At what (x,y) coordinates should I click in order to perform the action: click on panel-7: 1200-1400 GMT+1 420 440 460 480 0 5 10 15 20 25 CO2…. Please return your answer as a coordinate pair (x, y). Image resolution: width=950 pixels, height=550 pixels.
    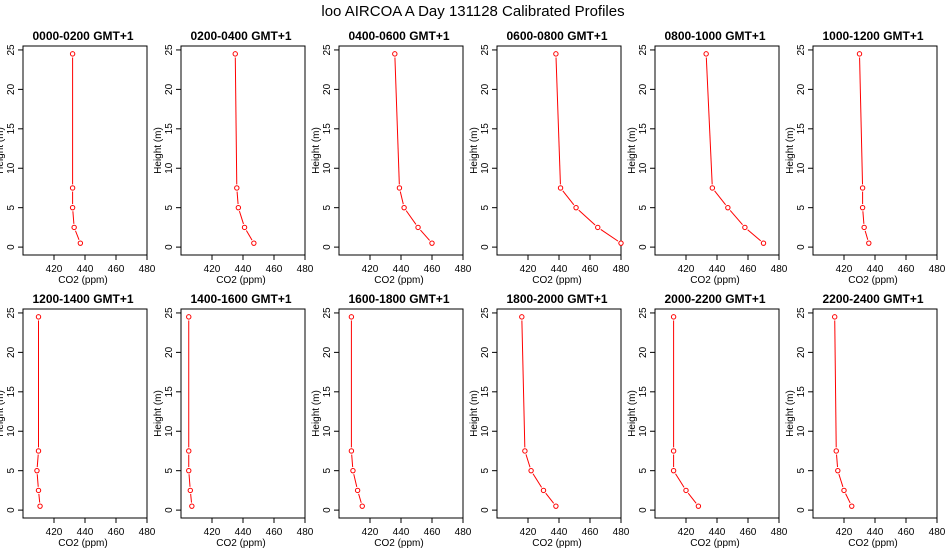
    Looking at the image, I should click on (78, 420).